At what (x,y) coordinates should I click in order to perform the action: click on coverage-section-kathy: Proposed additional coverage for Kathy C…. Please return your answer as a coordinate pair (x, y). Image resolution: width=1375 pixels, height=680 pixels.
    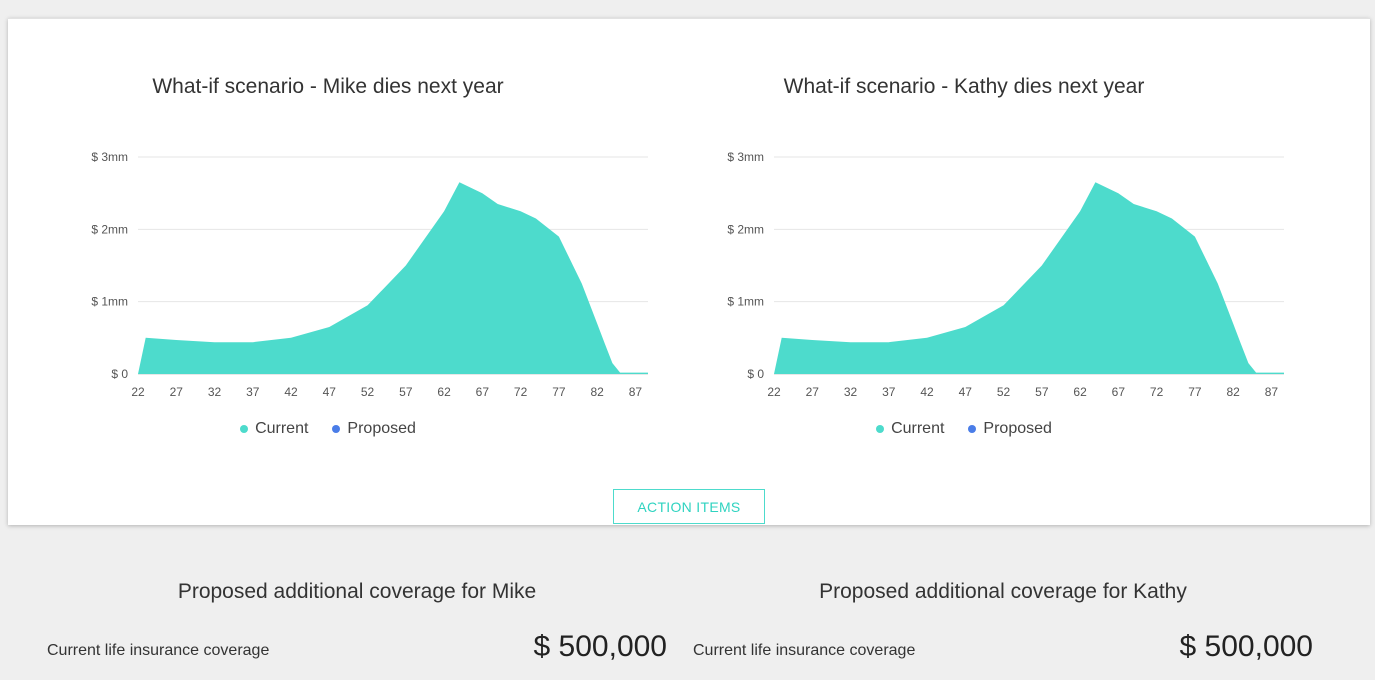
    Looking at the image, I should click on (1003, 624).